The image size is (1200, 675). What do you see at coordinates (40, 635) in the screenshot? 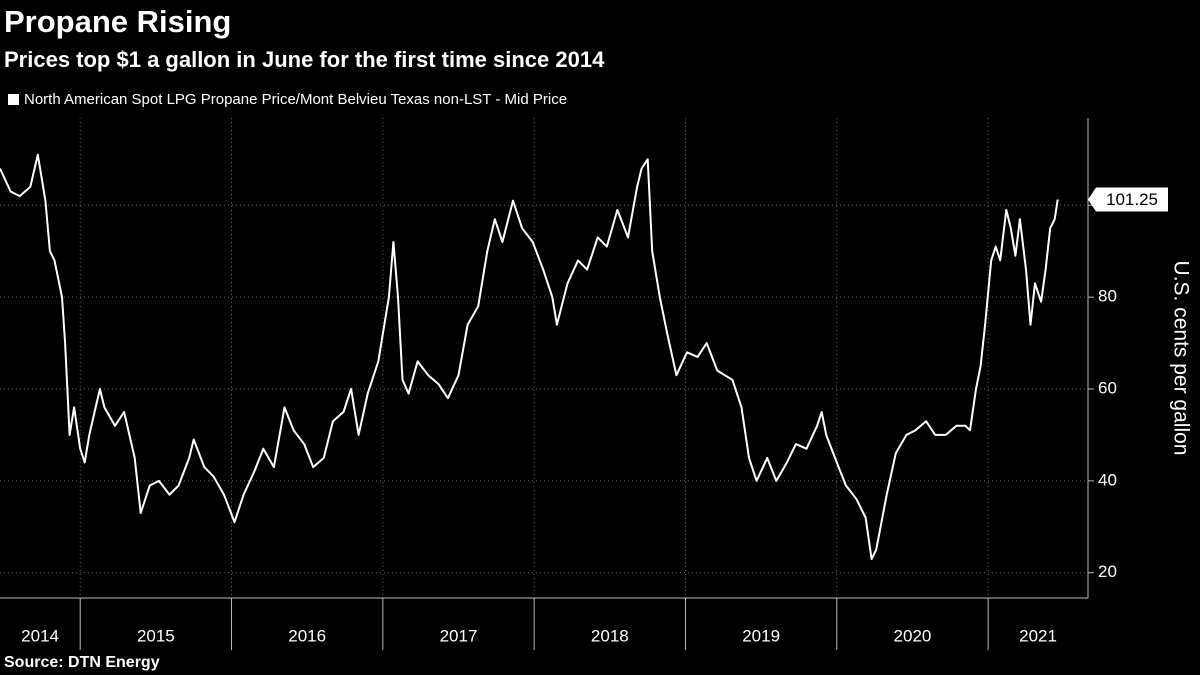
I see `x-tick-label: 2014` at bounding box center [40, 635].